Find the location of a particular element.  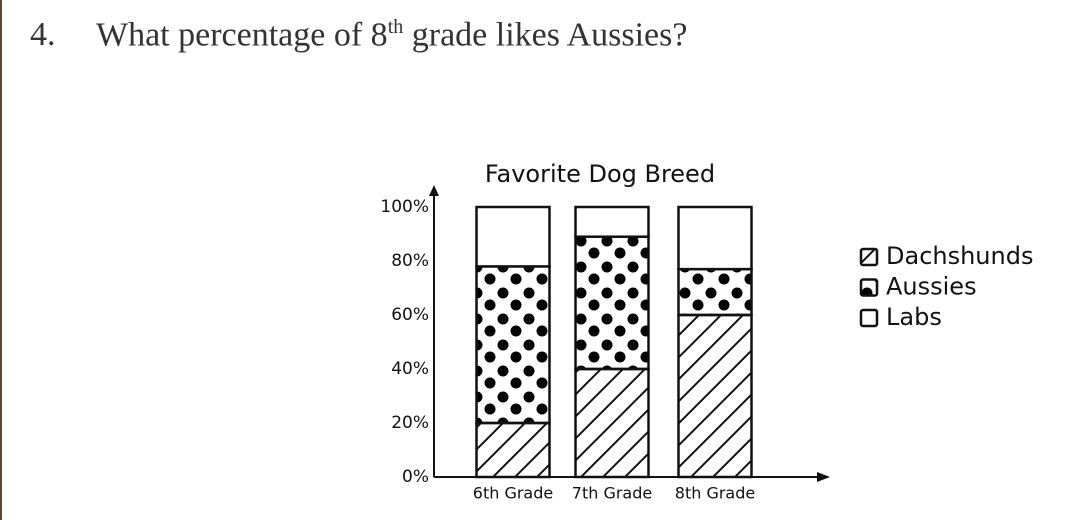

legend-label: Aussies is located at coordinates (931, 287).